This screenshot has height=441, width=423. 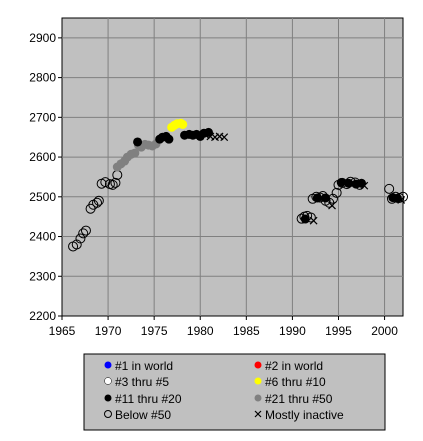 What do you see at coordinates (42, 316) in the screenshot?
I see `y-tick-label: 2200` at bounding box center [42, 316].